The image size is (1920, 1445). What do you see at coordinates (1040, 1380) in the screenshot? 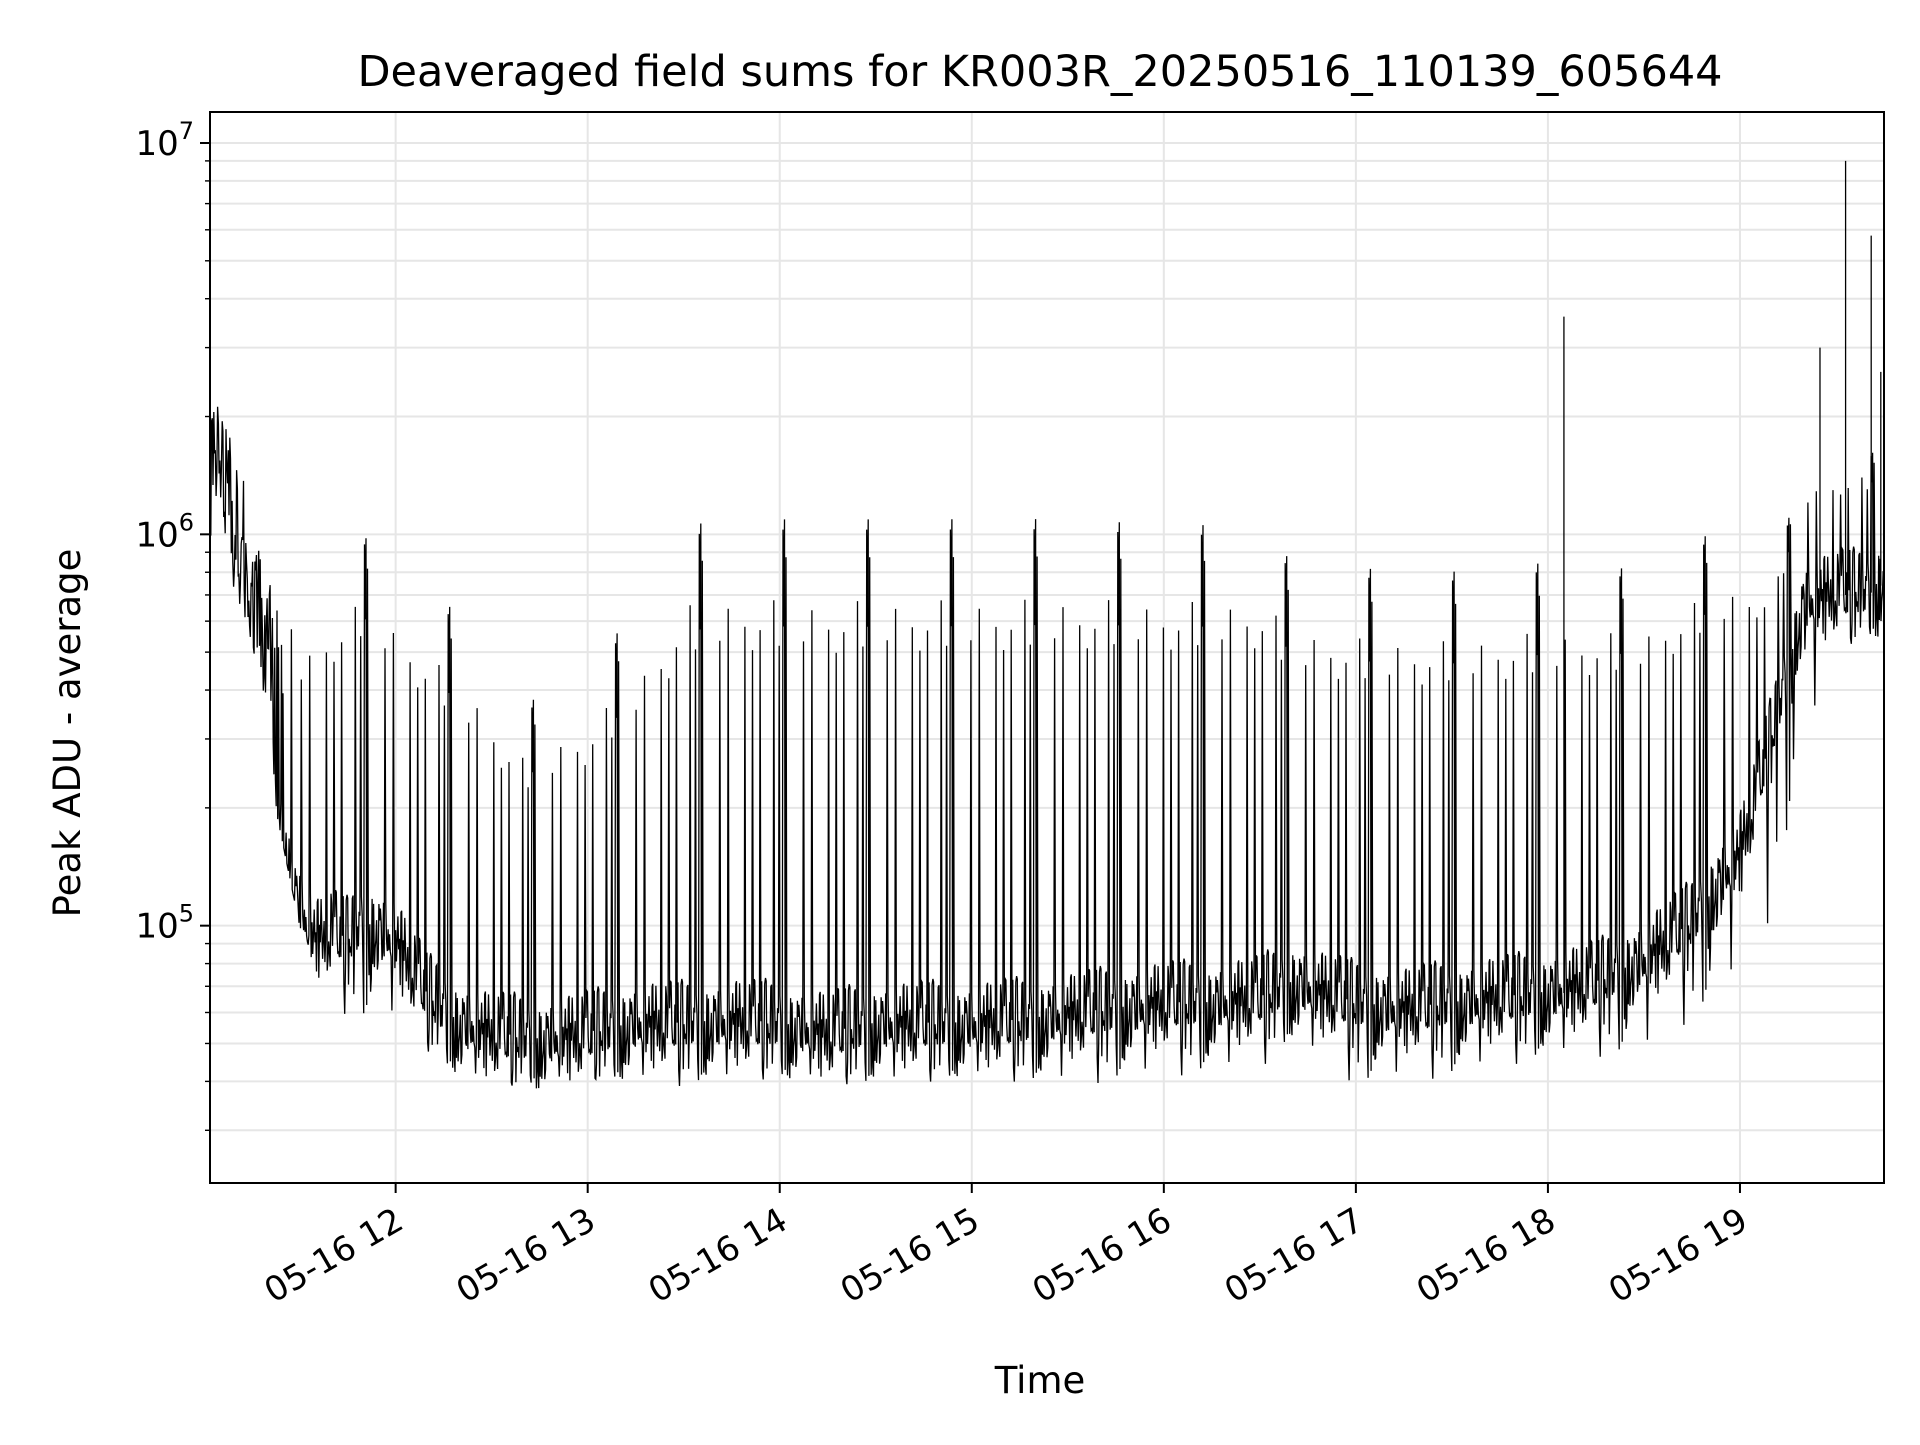
I see `x-axis-label: Time` at bounding box center [1040, 1380].